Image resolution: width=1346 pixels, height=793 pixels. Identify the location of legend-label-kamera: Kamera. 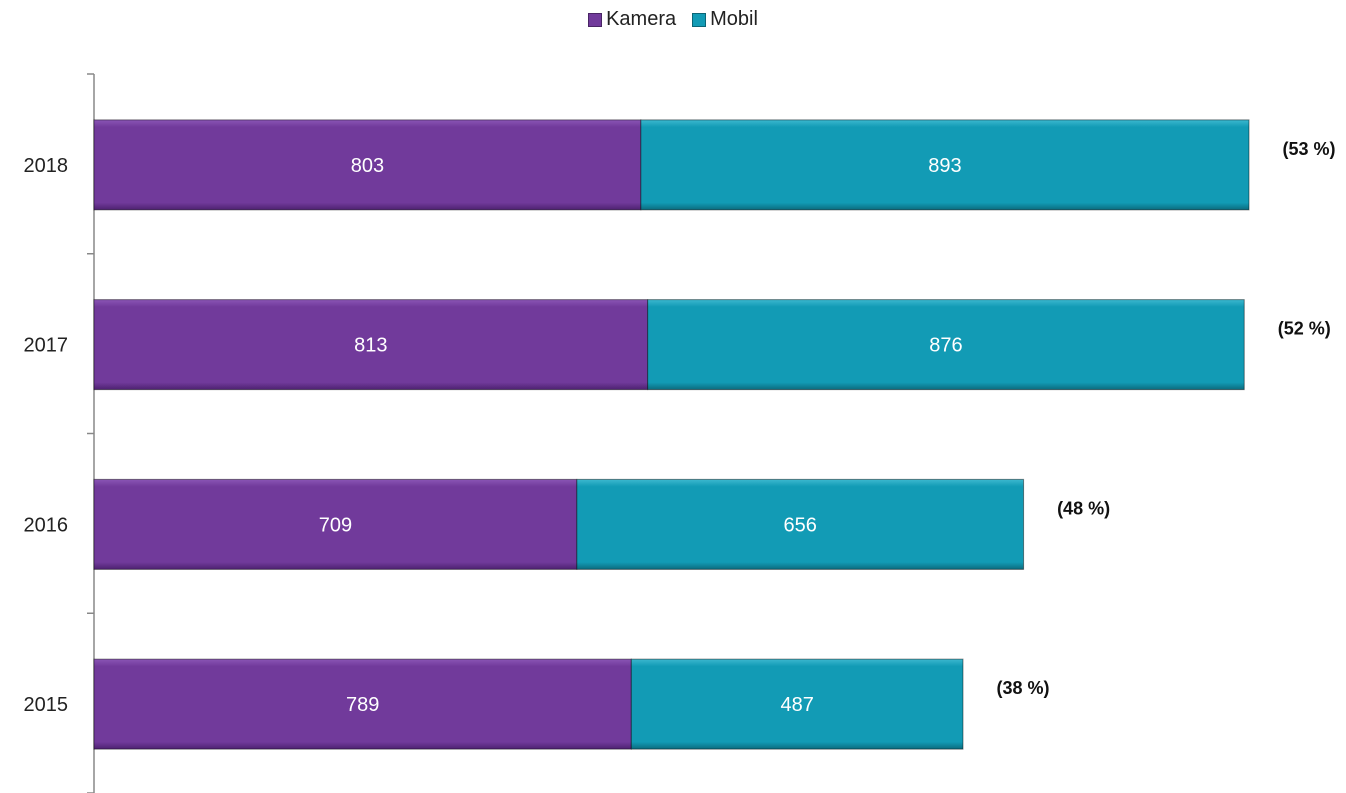
(641, 19).